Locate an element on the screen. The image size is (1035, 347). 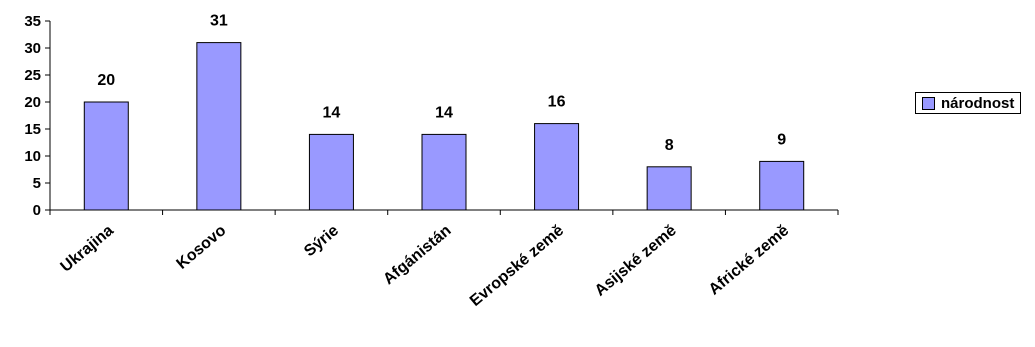
y-tick-label: 35 is located at coordinates (32, 21).